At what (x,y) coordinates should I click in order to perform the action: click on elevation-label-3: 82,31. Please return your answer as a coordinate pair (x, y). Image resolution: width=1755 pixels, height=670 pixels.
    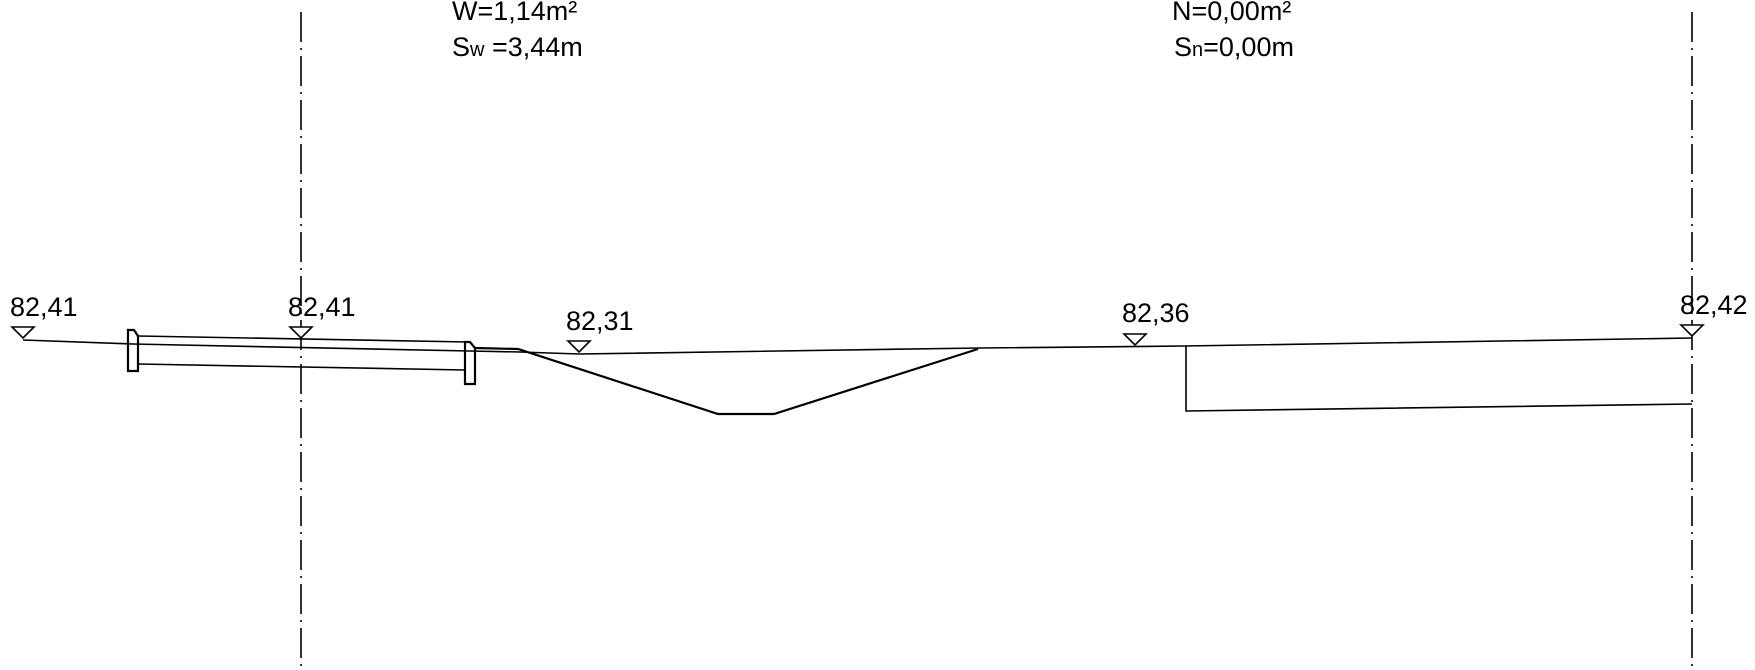
    Looking at the image, I should click on (600, 321).